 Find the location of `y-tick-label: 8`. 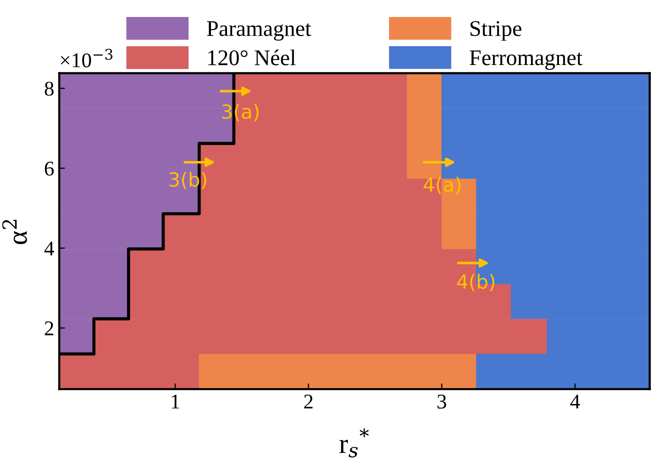

y-tick-label: 8 is located at coordinates (49, 89).